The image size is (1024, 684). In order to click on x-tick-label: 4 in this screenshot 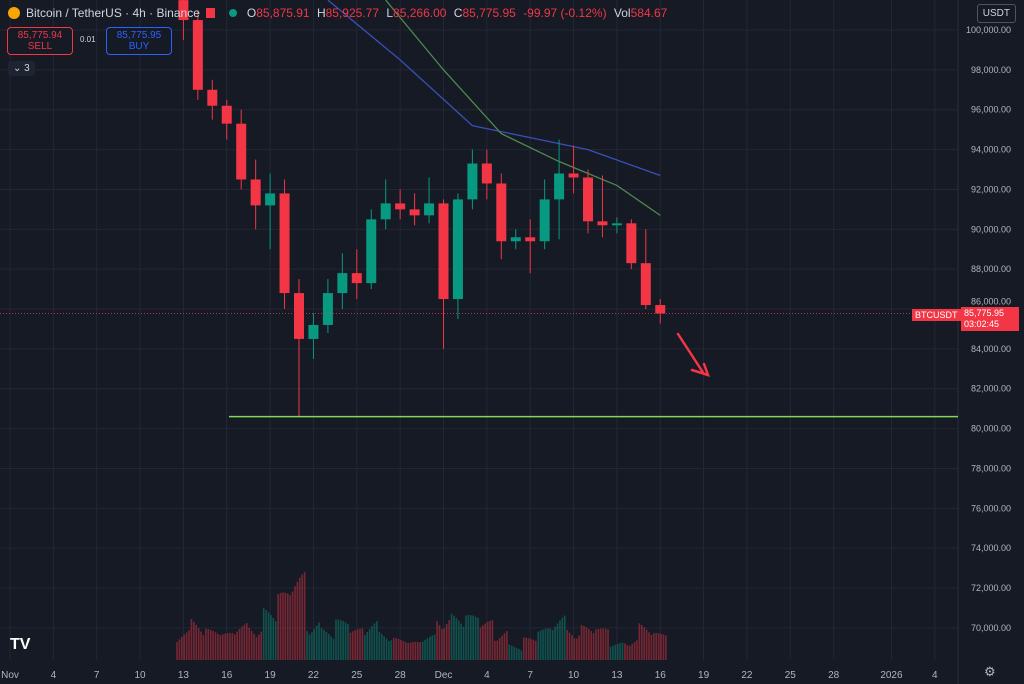, I will do `click(935, 675)`.